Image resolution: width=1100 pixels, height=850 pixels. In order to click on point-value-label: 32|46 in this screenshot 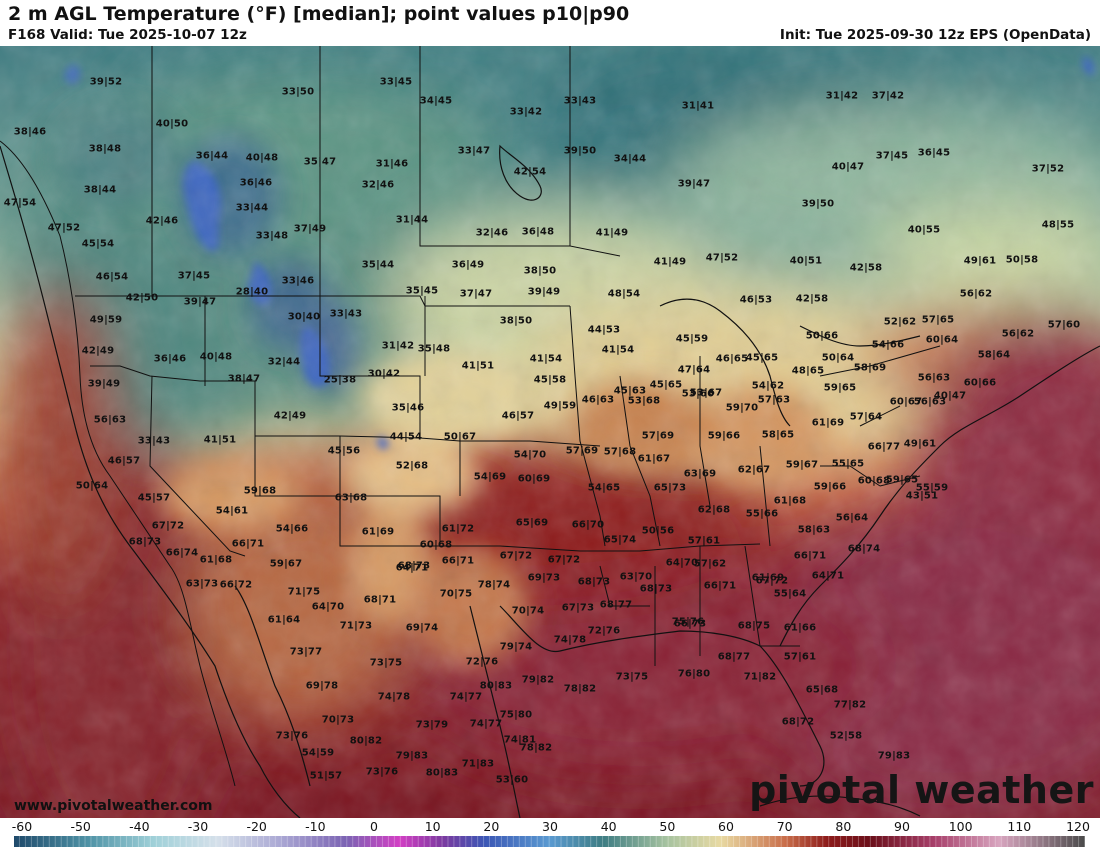, I will do `click(492, 233)`.